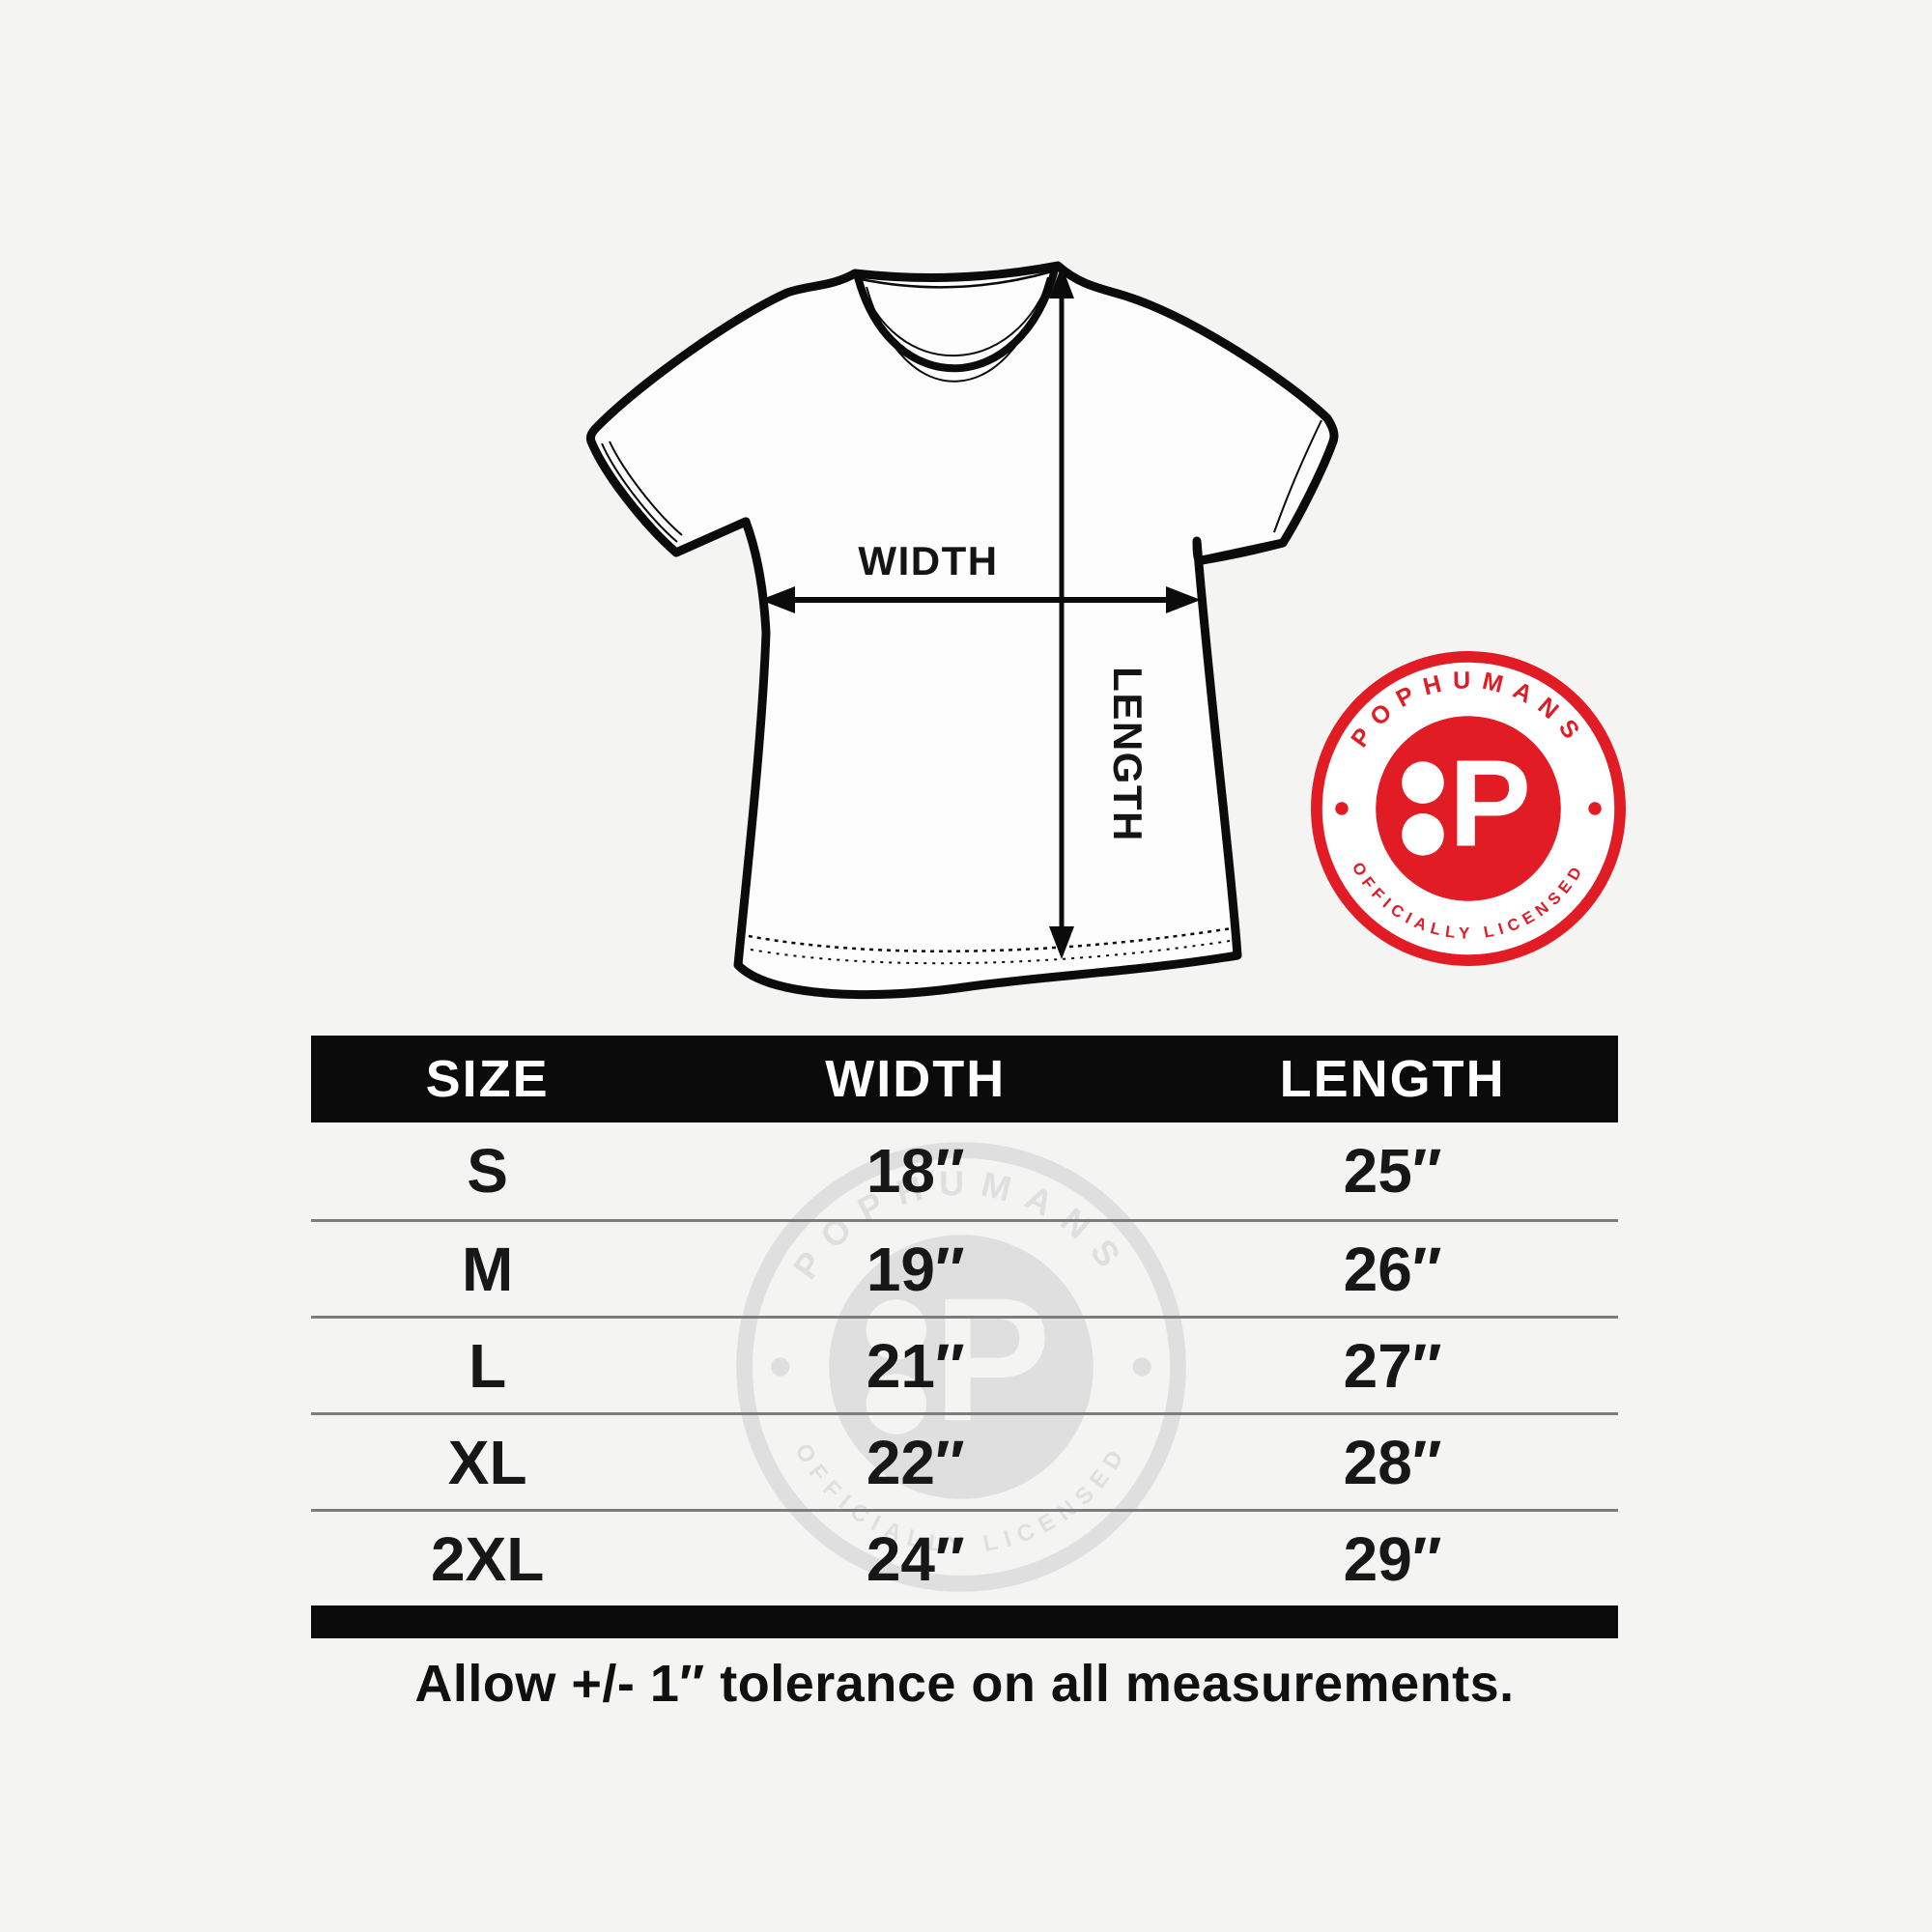 This screenshot has width=1932, height=1932. I want to click on width-value: 18″, so click(915, 1171).